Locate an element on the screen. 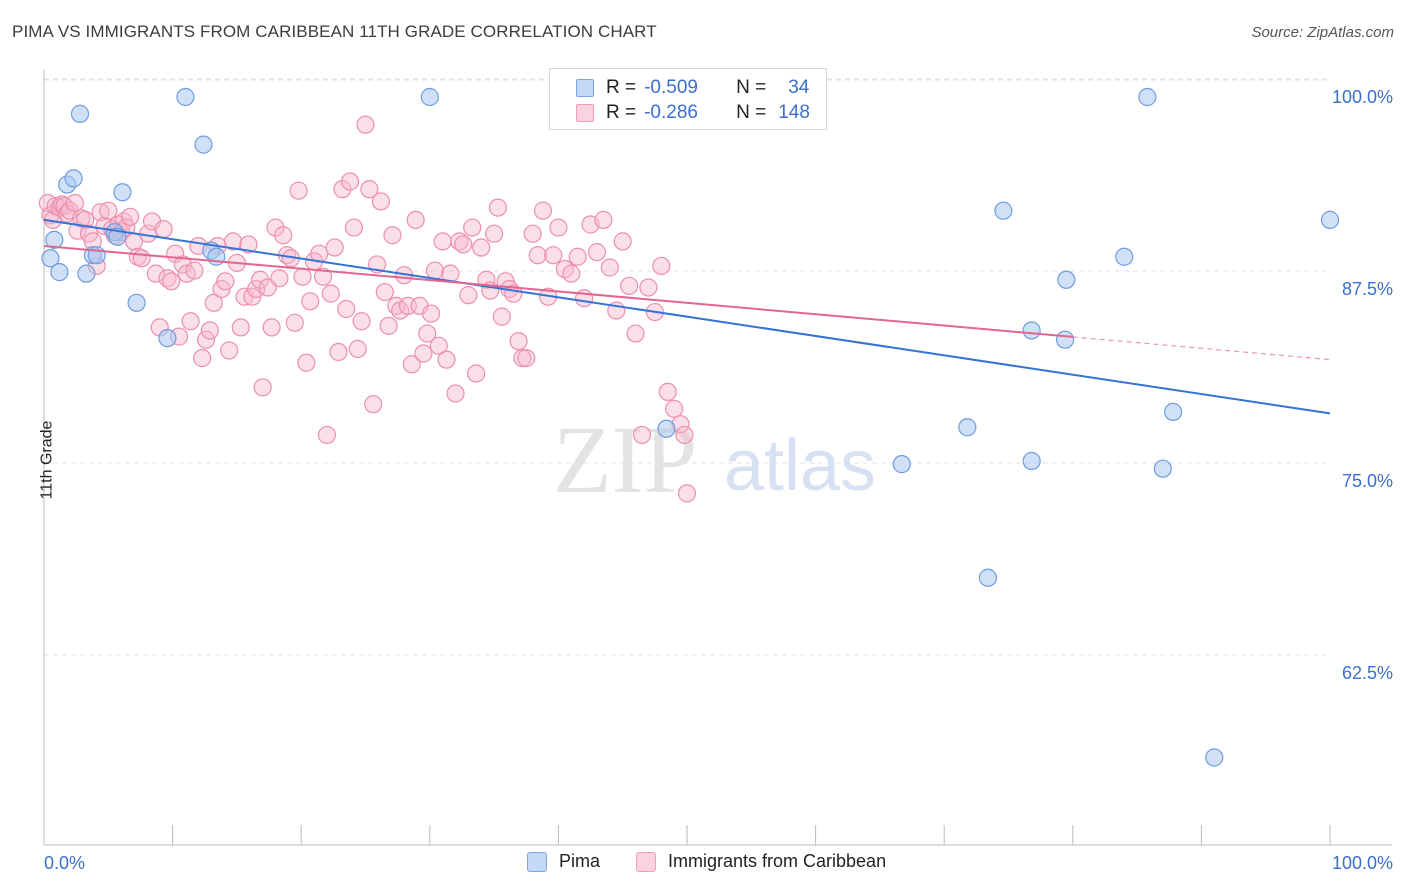 This screenshot has height=892, width=1406. watermark-atlas: atlas is located at coordinates (800, 466).